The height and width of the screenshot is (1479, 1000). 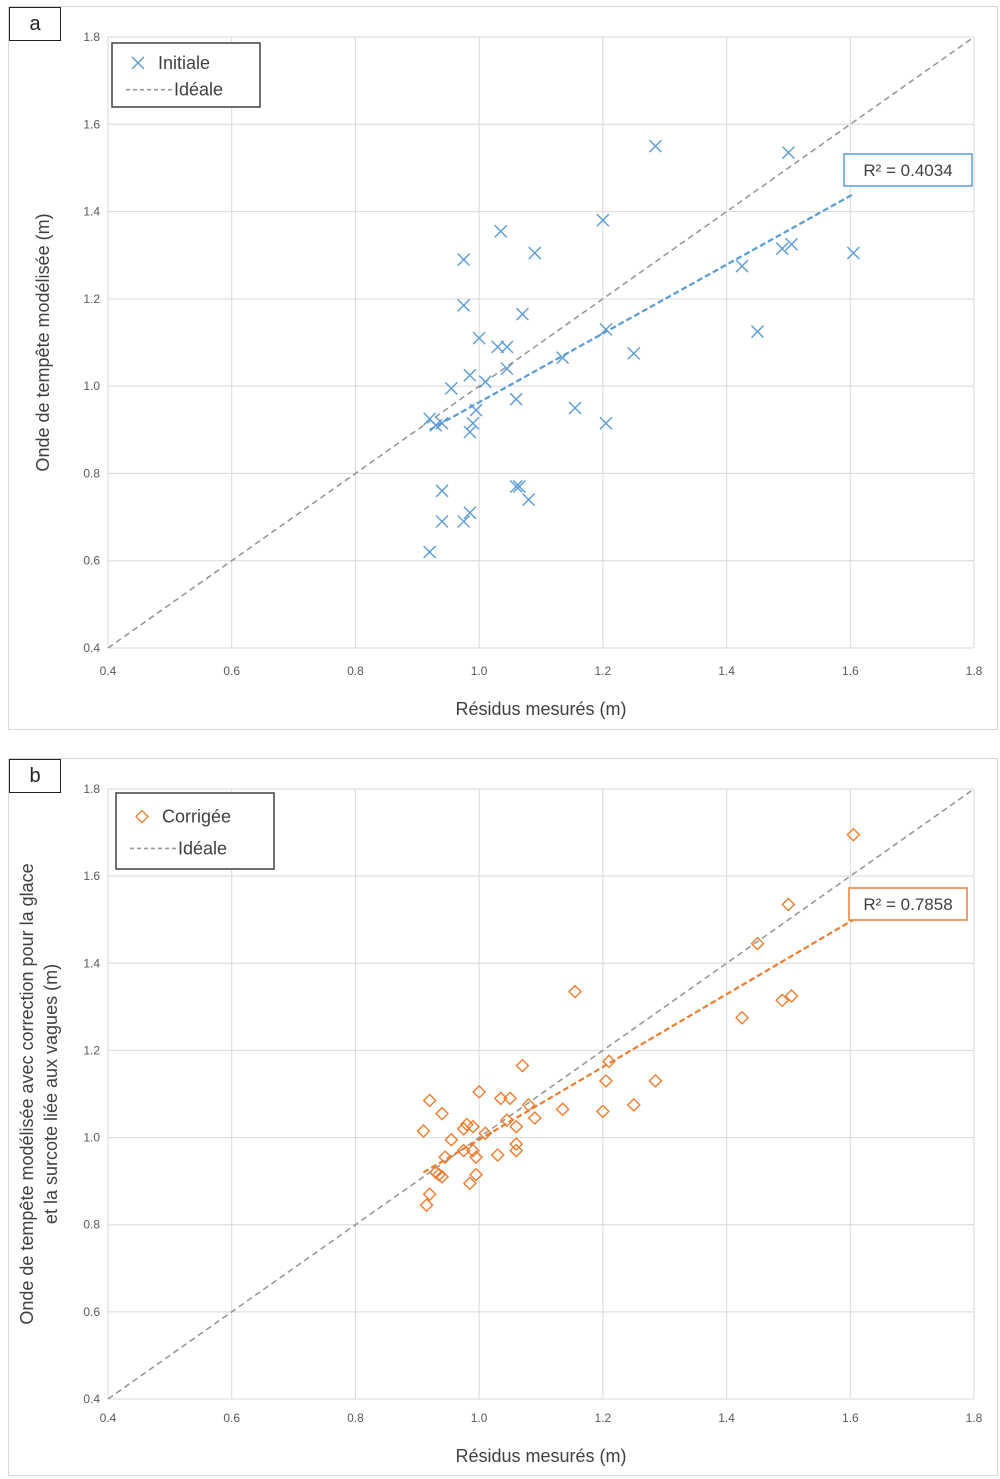 I want to click on r2-label: R² = 0.4034, so click(x=907, y=170).